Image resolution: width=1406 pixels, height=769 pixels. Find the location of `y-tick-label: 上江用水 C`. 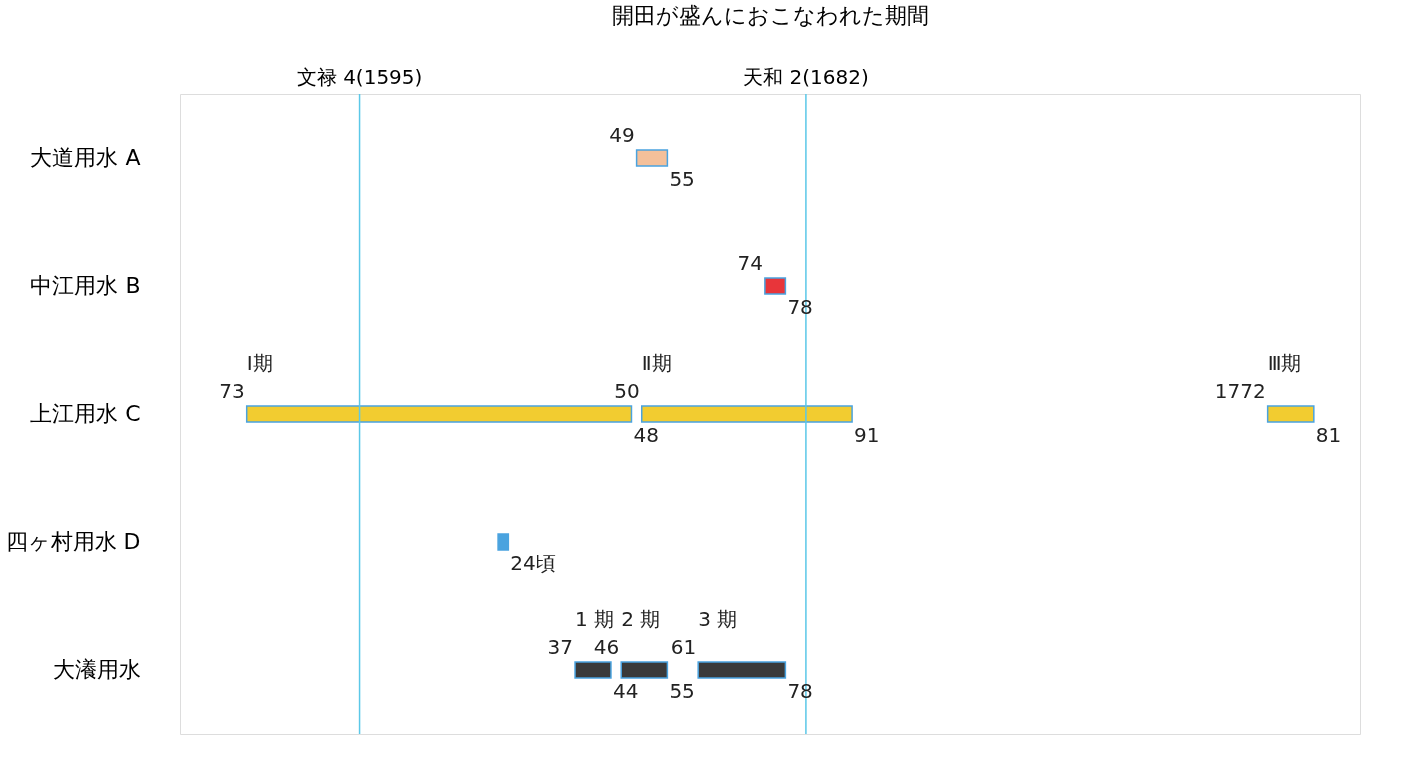

y-tick-label: 上江用水 C is located at coordinates (85, 413).